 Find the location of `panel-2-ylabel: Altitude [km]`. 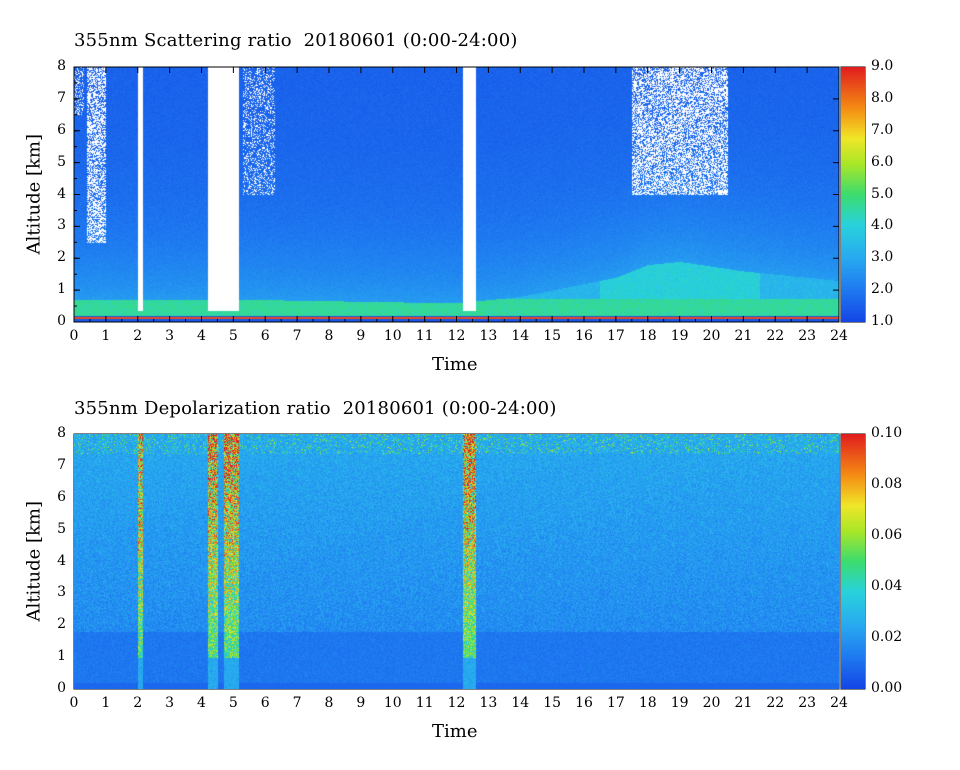

panel-2-ylabel: Altitude [km] is located at coordinates (34, 561).